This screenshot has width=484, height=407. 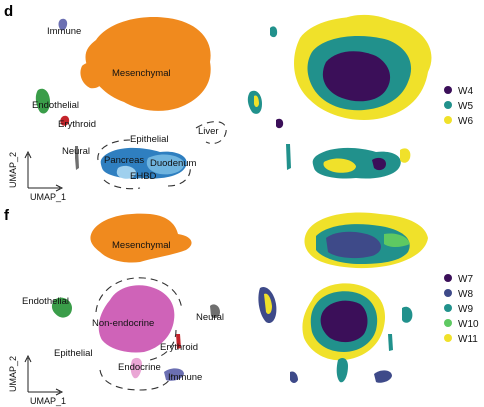 What do you see at coordinates (274, 32) in the screenshot?
I see `week-cluster-immune-d` at bounding box center [274, 32].